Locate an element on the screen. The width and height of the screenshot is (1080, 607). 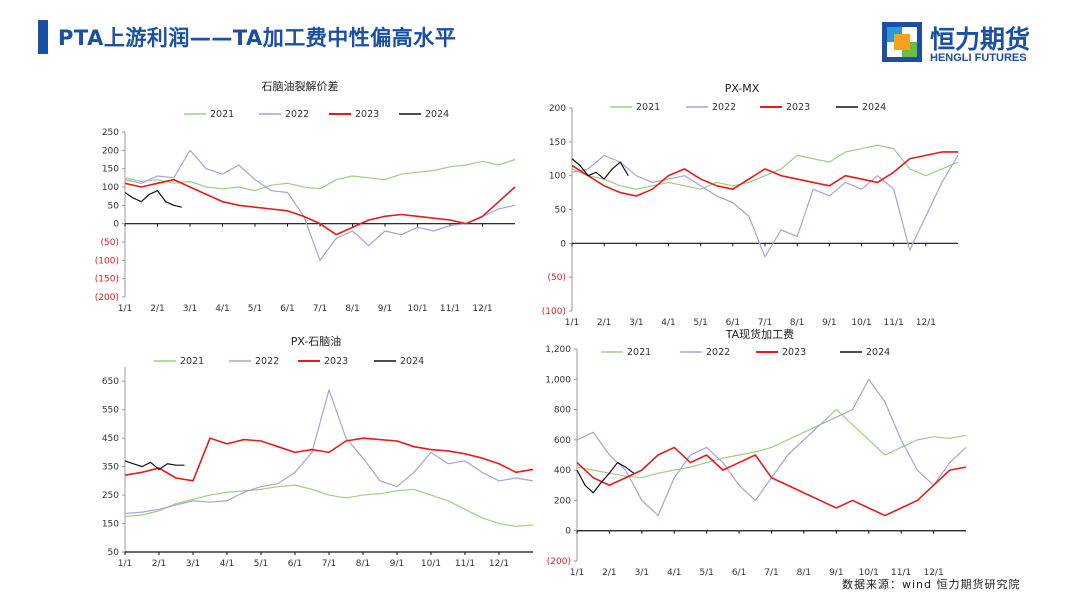
y-tick-label: (150) is located at coordinates (107, 280).